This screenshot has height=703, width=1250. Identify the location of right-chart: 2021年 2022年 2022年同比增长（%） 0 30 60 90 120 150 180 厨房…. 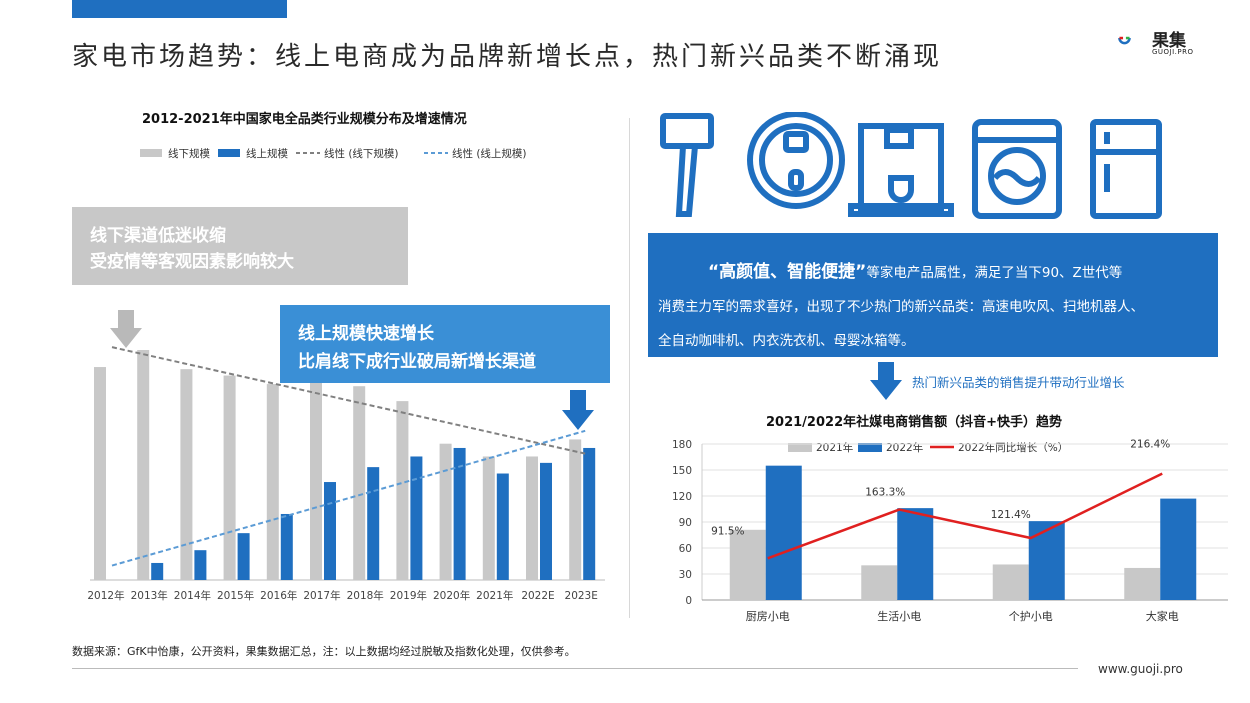
(950, 531).